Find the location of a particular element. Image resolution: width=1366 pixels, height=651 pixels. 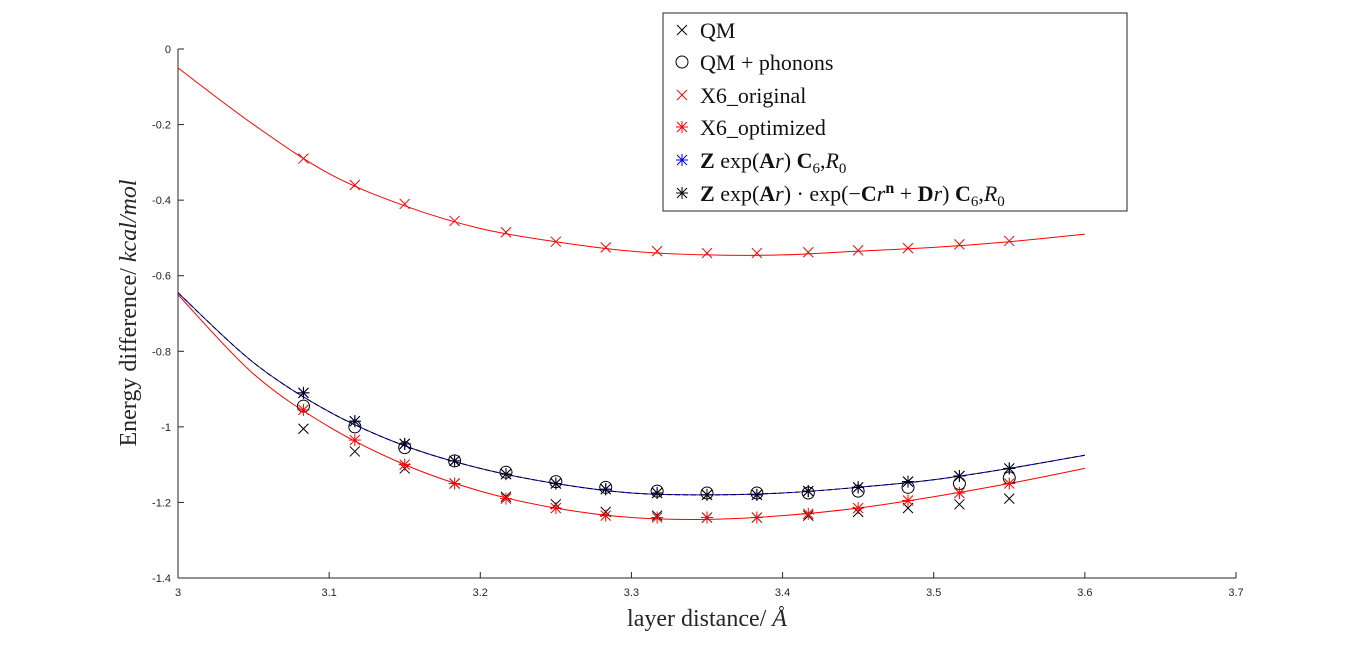

y-tick-label: -0.4 is located at coordinates (161, 201).